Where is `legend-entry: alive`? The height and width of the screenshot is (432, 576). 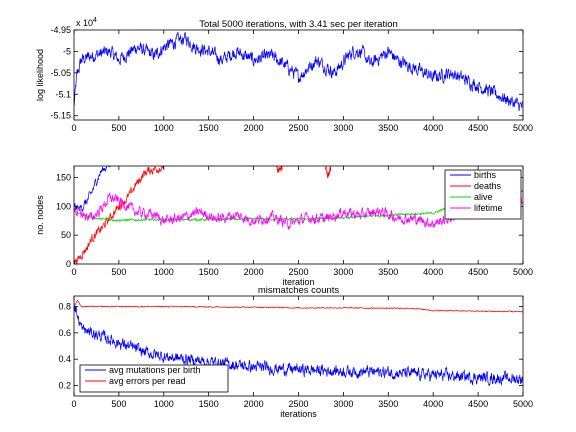 legend-entry: alive is located at coordinates (483, 197).